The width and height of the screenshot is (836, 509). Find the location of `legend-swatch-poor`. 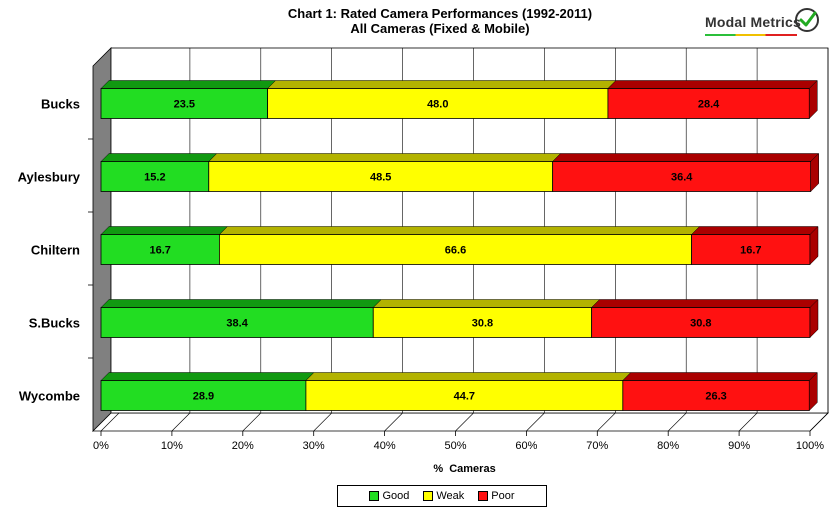

legend-swatch-poor is located at coordinates (483, 496).